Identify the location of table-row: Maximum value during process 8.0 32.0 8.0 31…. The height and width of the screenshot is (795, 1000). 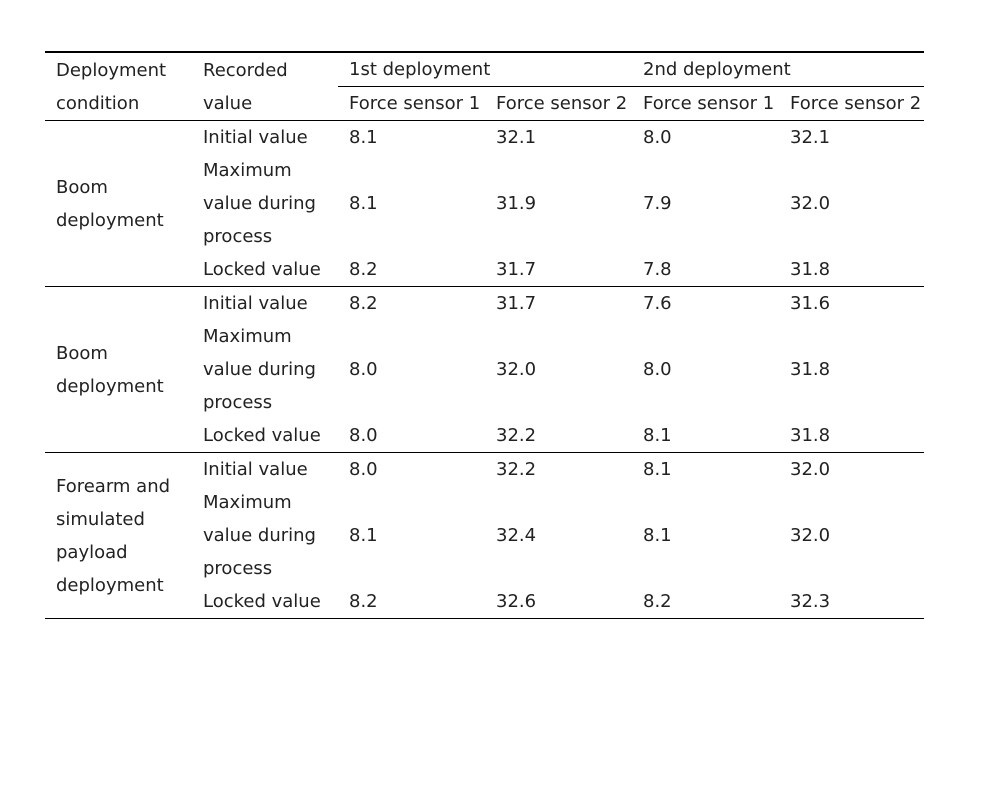
(484, 369).